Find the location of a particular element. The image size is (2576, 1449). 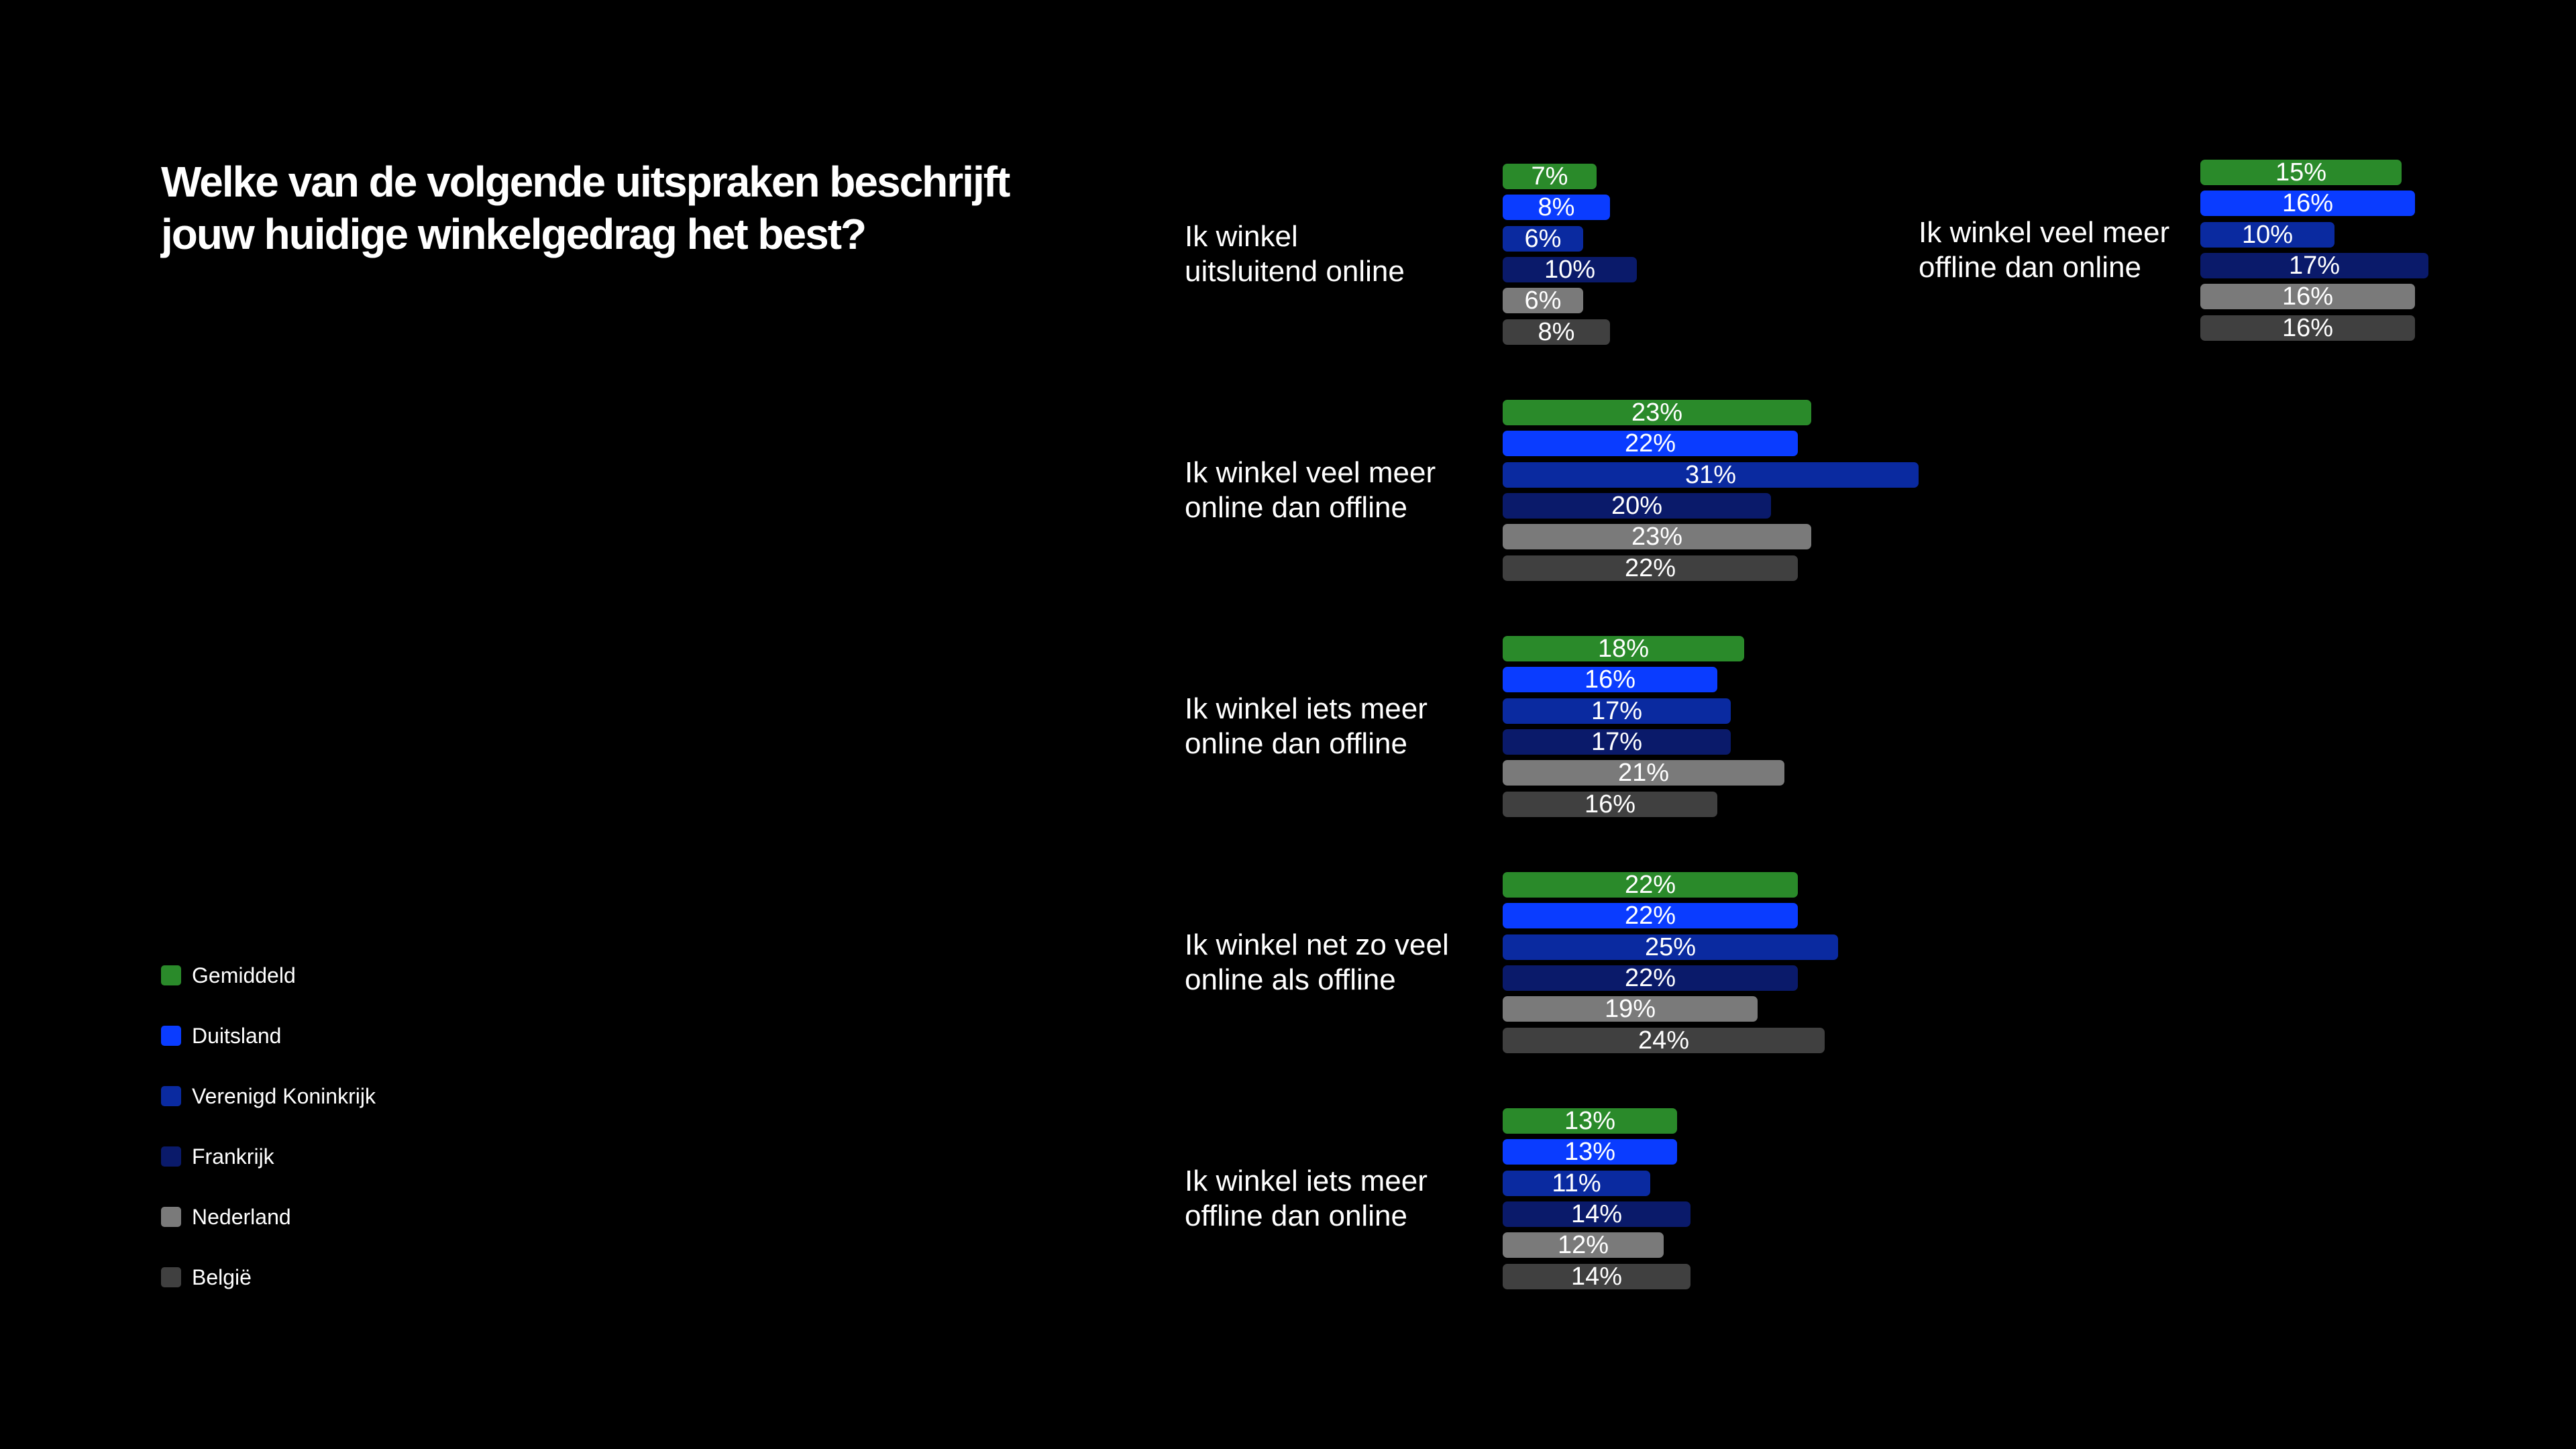

bar-value-label: 24% is located at coordinates (1664, 1040).